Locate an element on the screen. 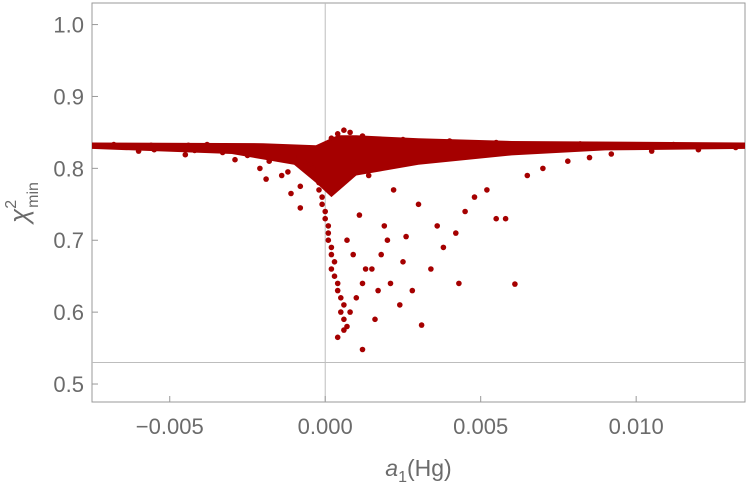 This screenshot has height=487, width=747. y-tick-label: 0.6 is located at coordinates (68, 312).